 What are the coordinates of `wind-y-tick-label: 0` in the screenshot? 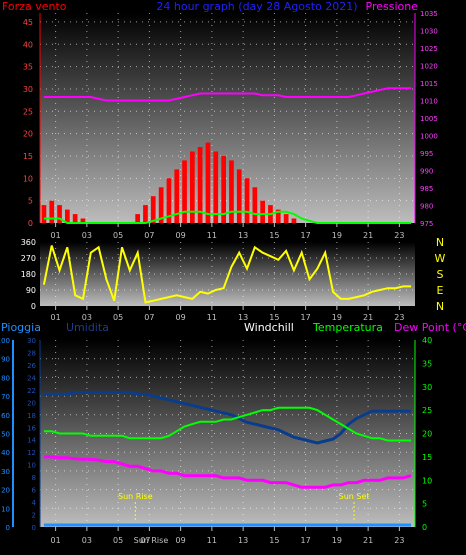 It's located at (30, 223).